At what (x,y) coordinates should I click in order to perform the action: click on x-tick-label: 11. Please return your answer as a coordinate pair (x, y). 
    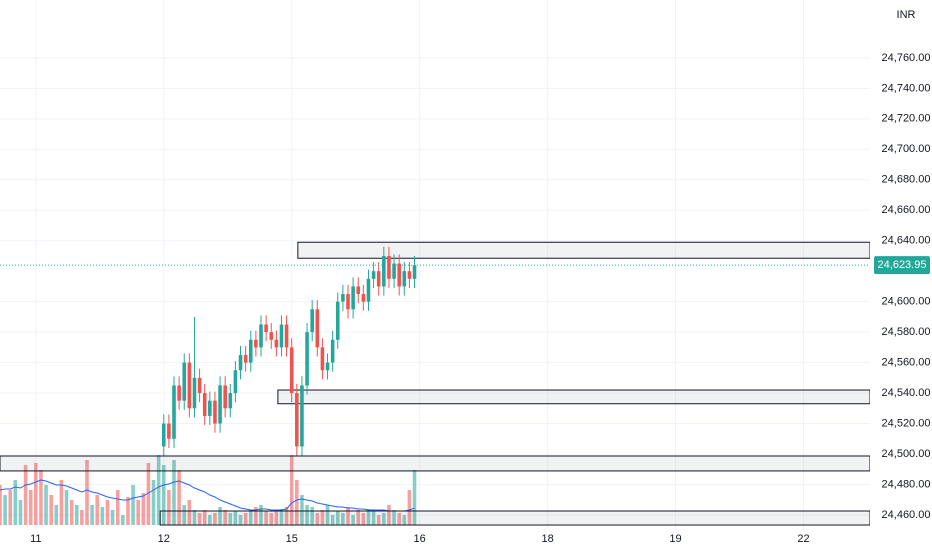
    Looking at the image, I should click on (35, 539).